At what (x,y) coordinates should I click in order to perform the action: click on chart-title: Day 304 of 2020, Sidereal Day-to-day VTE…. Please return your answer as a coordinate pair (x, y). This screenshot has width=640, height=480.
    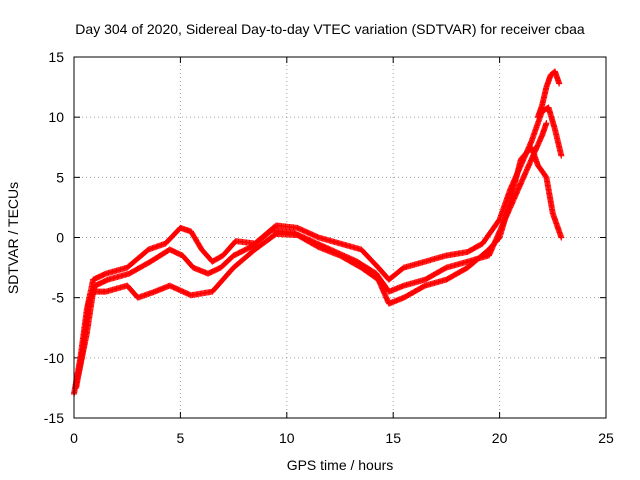
    Looking at the image, I should click on (330, 29).